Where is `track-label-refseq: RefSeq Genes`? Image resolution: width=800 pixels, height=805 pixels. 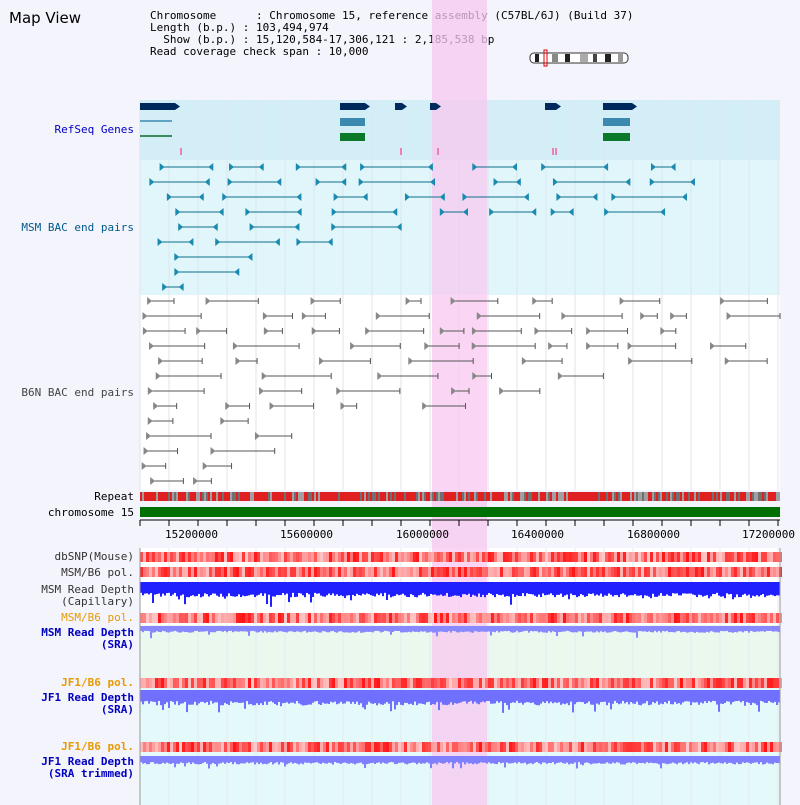
track-label-refseq: RefSeq Genes is located at coordinates (94, 129).